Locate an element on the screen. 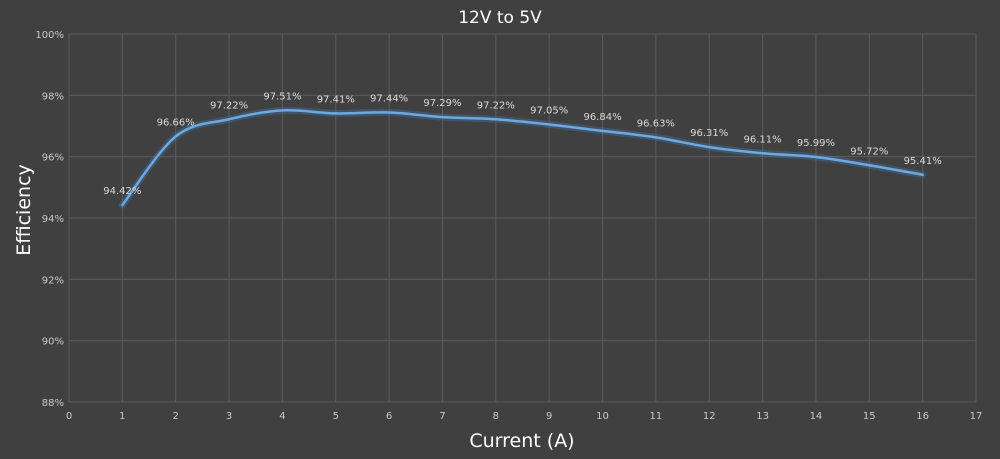  x-tick-label: 9 is located at coordinates (549, 416).